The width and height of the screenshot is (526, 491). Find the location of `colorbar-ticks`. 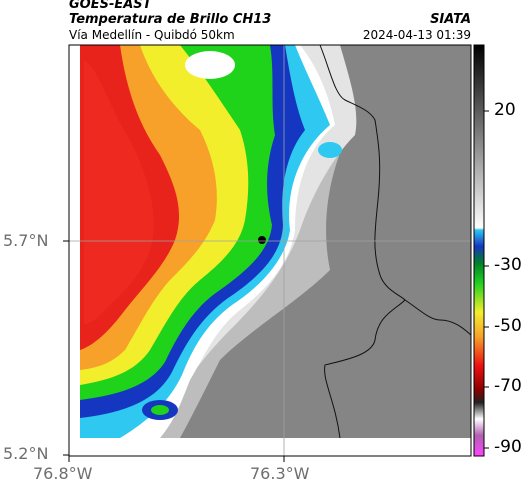

colorbar-ticks is located at coordinates (486, 279).